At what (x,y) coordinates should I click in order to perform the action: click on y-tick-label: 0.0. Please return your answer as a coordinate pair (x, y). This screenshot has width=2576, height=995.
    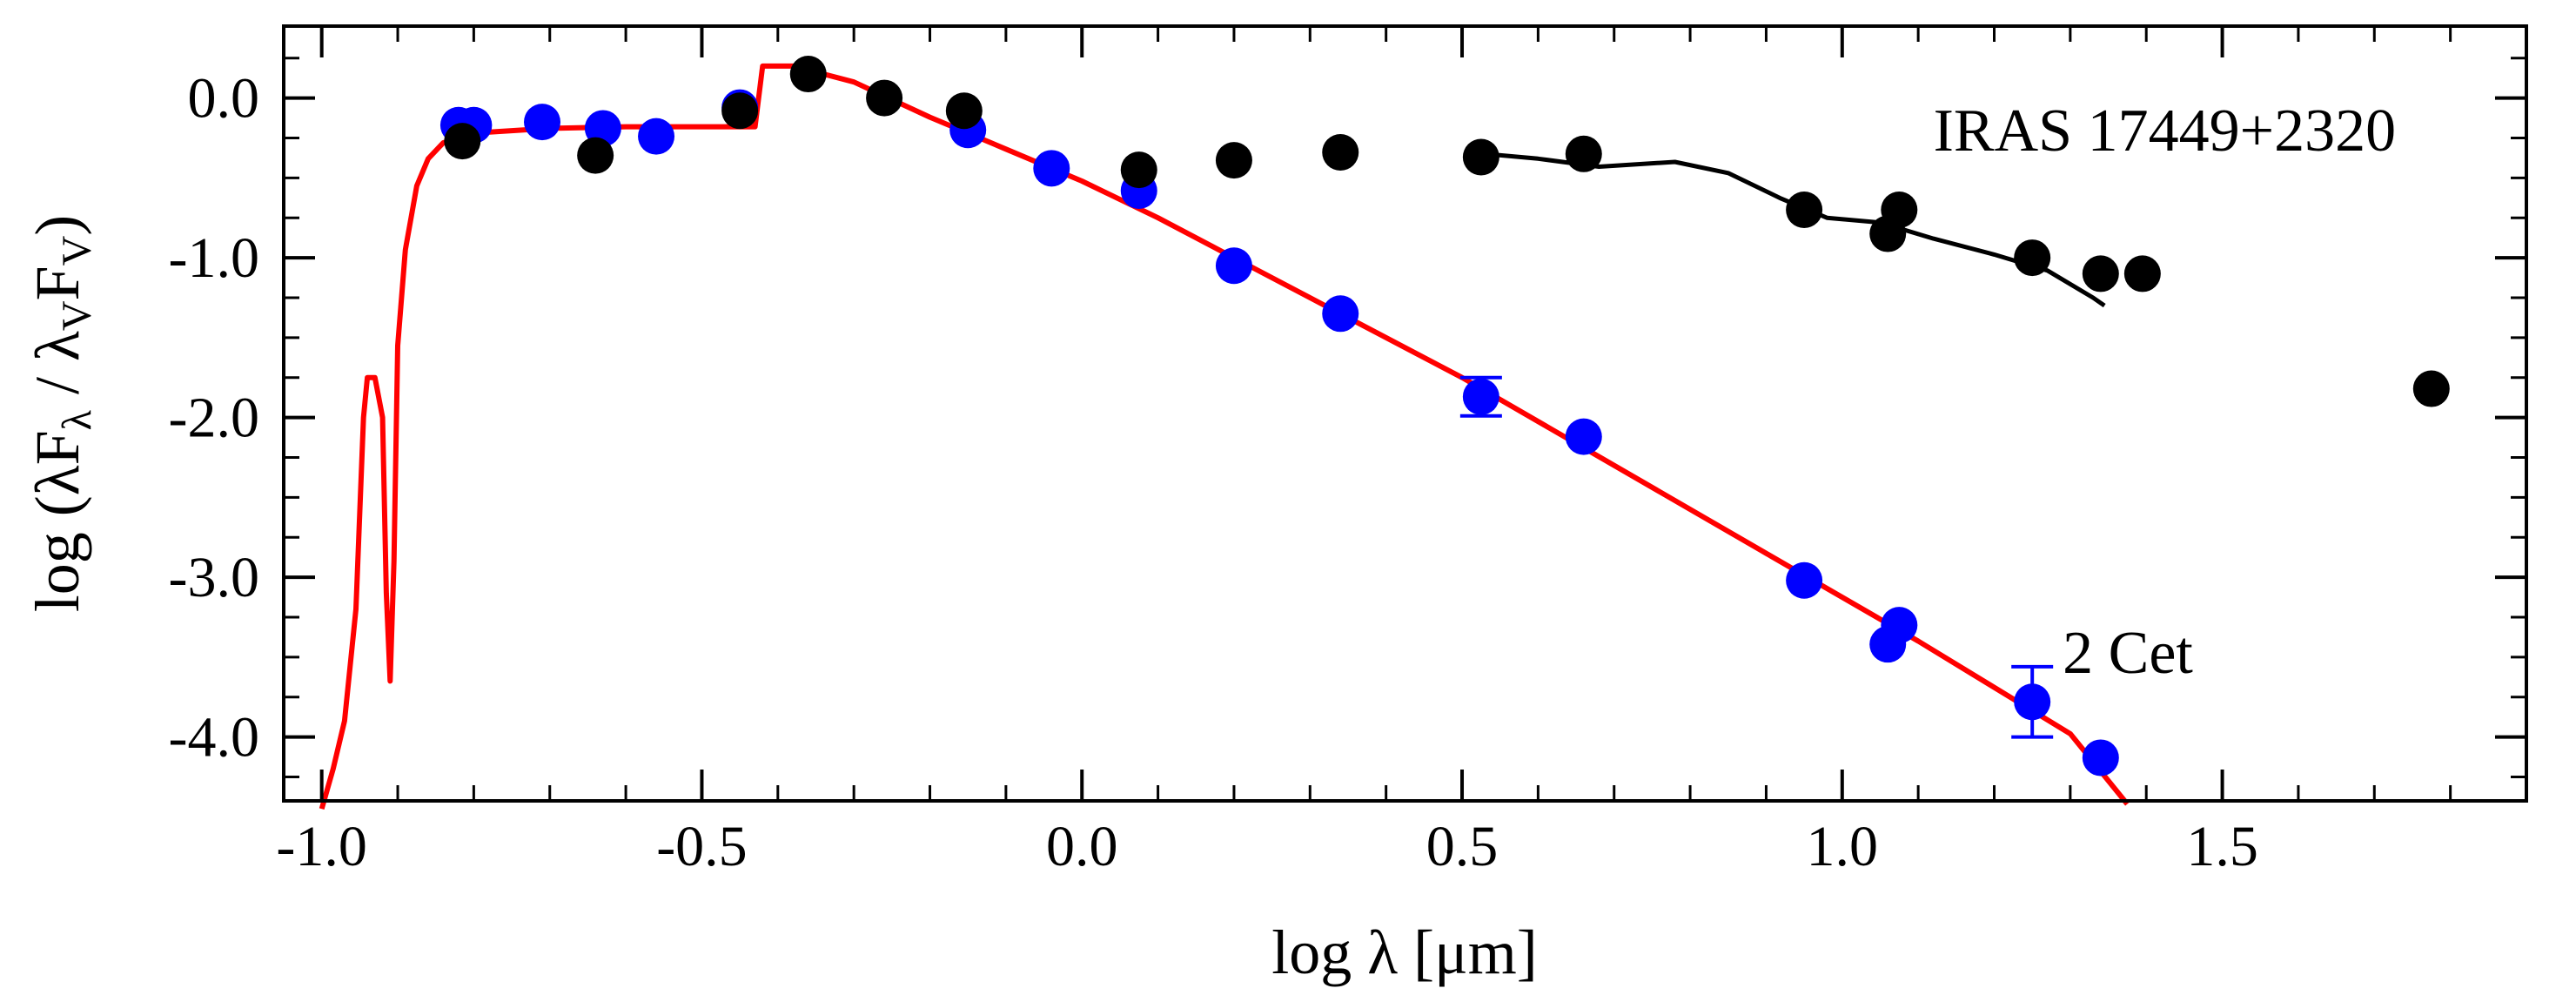
    Looking at the image, I should click on (224, 99).